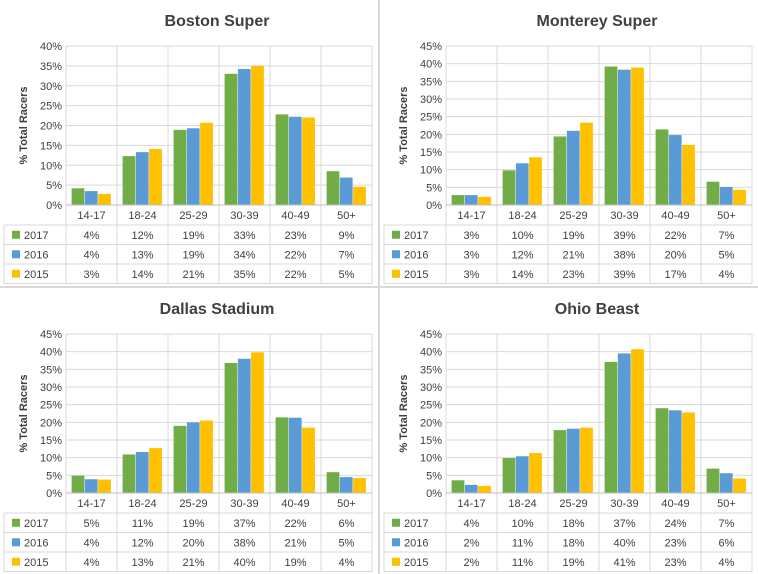  What do you see at coordinates (347, 524) in the screenshot?
I see `data-label-2017-50: 6%` at bounding box center [347, 524].